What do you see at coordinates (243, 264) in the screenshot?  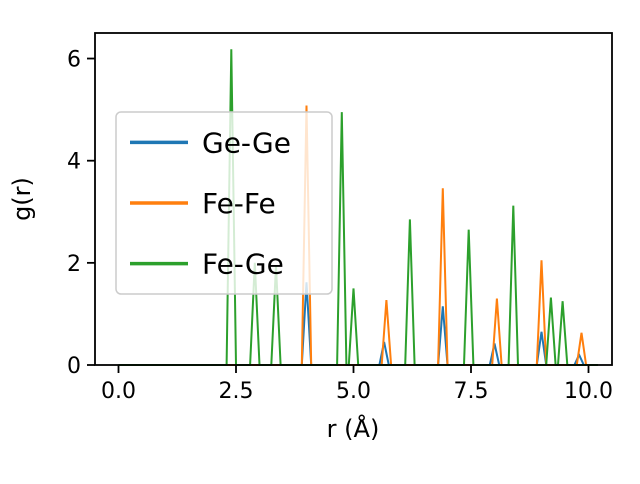 I see `legend-label-fe-ge: Fe-Ge` at bounding box center [243, 264].